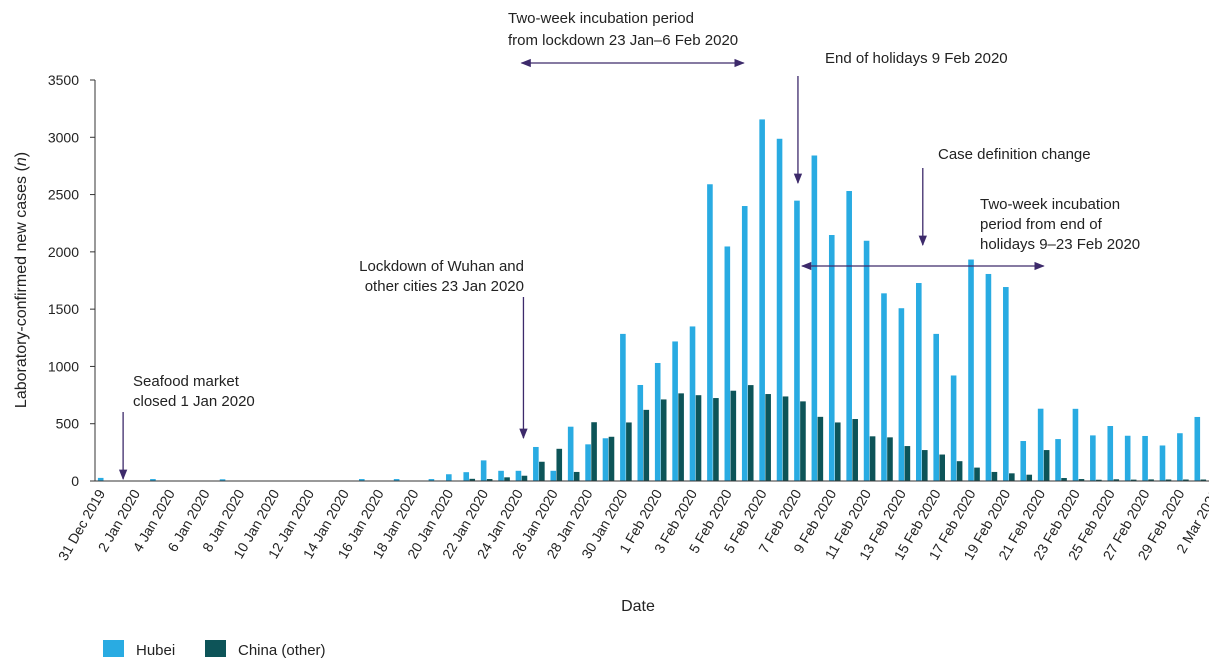 Image resolution: width=1209 pixels, height=660 pixels. What do you see at coordinates (63, 252) in the screenshot?
I see `y-tick-label: 2000` at bounding box center [63, 252].